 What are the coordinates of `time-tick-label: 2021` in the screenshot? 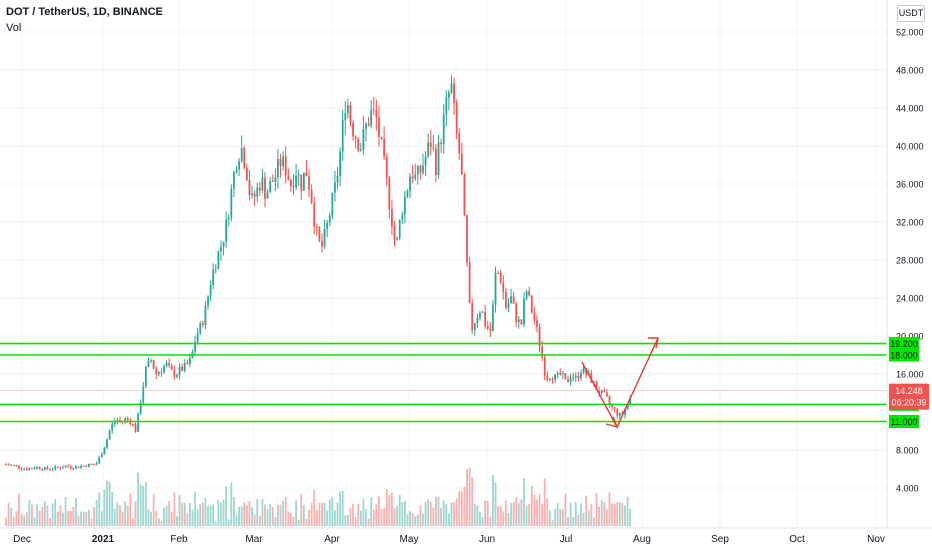 It's located at (103, 539).